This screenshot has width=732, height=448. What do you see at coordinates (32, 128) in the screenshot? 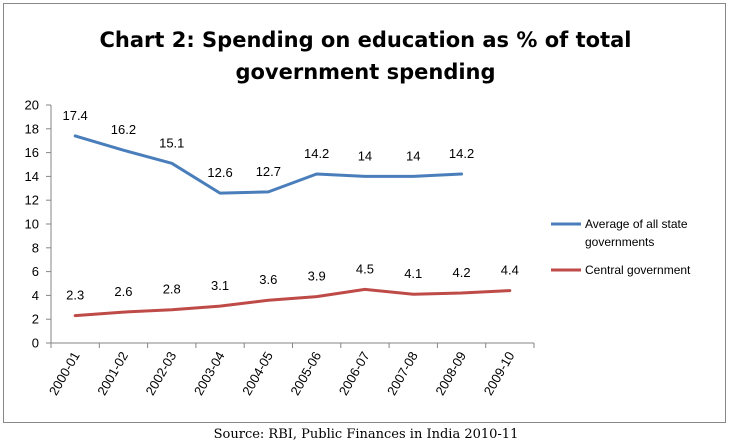
I see `y-tick-label: 18` at bounding box center [32, 128].